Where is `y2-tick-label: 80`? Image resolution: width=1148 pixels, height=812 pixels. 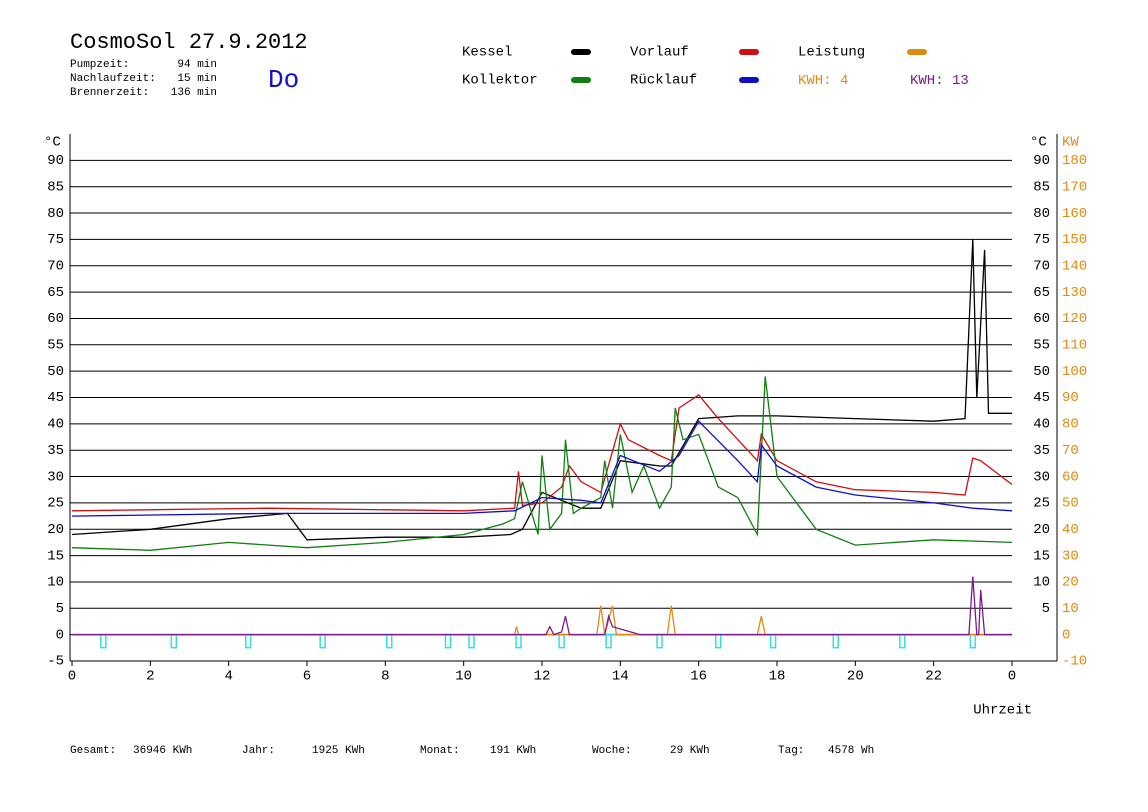 y2-tick-label: 80 is located at coordinates (1070, 425).